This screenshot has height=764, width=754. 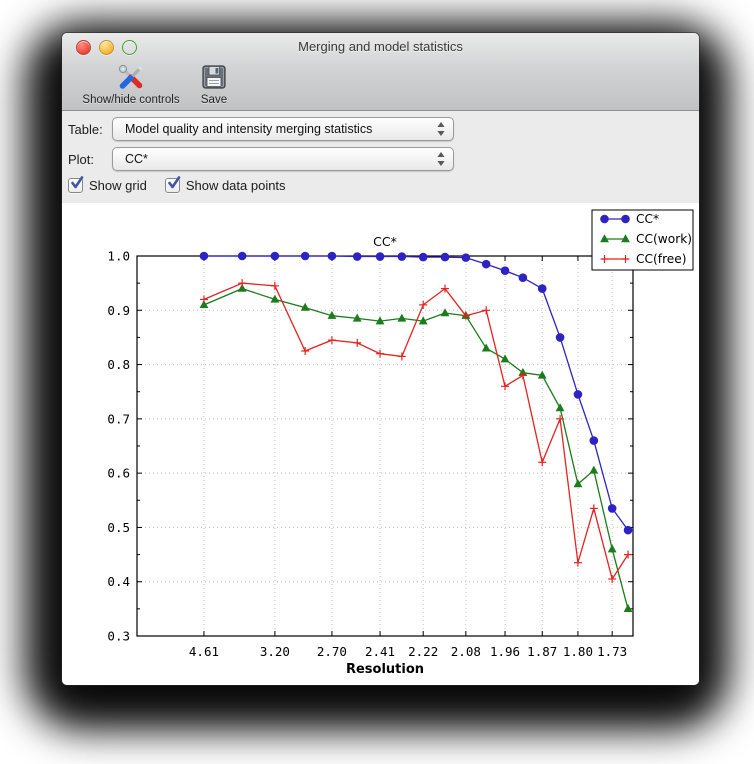 I want to click on show-data-points-checkbox, so click(x=172, y=184).